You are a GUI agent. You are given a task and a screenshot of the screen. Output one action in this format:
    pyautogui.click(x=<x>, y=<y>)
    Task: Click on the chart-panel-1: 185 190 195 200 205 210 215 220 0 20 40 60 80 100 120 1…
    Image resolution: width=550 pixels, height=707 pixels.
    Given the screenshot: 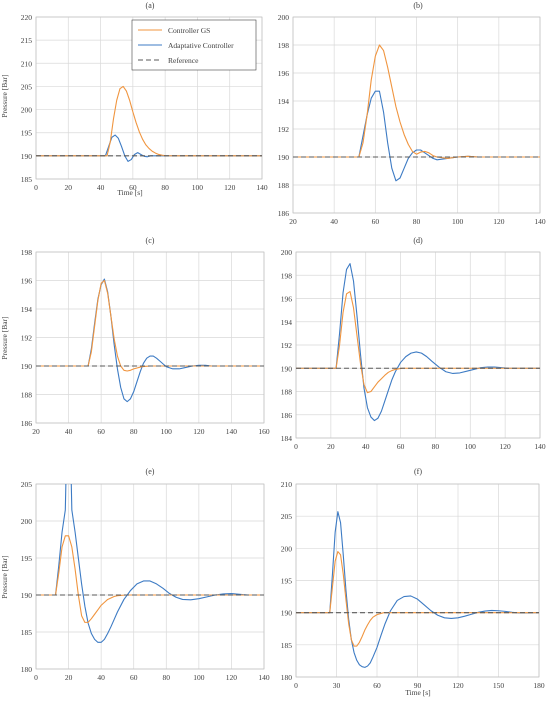 What is the action you would take?
    pyautogui.click(x=134, y=99)
    